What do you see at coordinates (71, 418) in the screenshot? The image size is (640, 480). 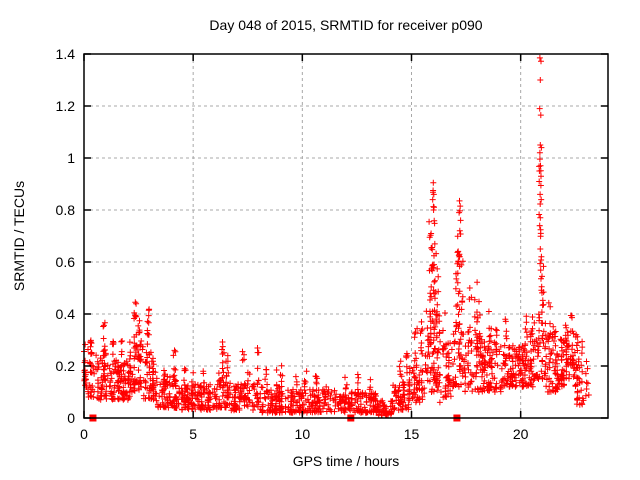 I see `y-tick-label: 0` at bounding box center [71, 418].